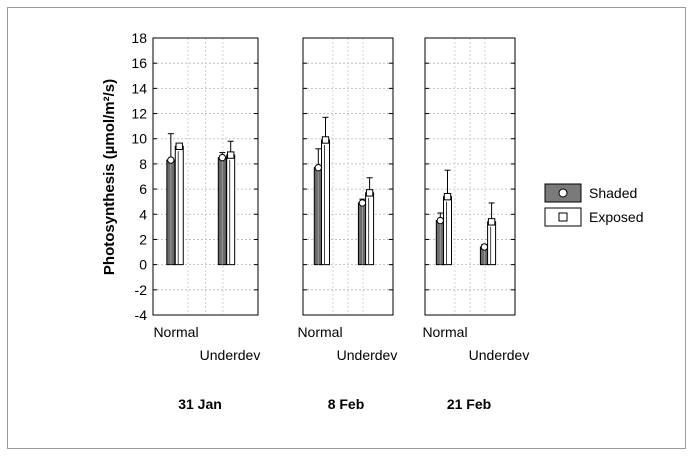 This screenshot has height=461, width=693. What do you see at coordinates (616, 217) in the screenshot?
I see `legend-label-exposed: Exposed` at bounding box center [616, 217].